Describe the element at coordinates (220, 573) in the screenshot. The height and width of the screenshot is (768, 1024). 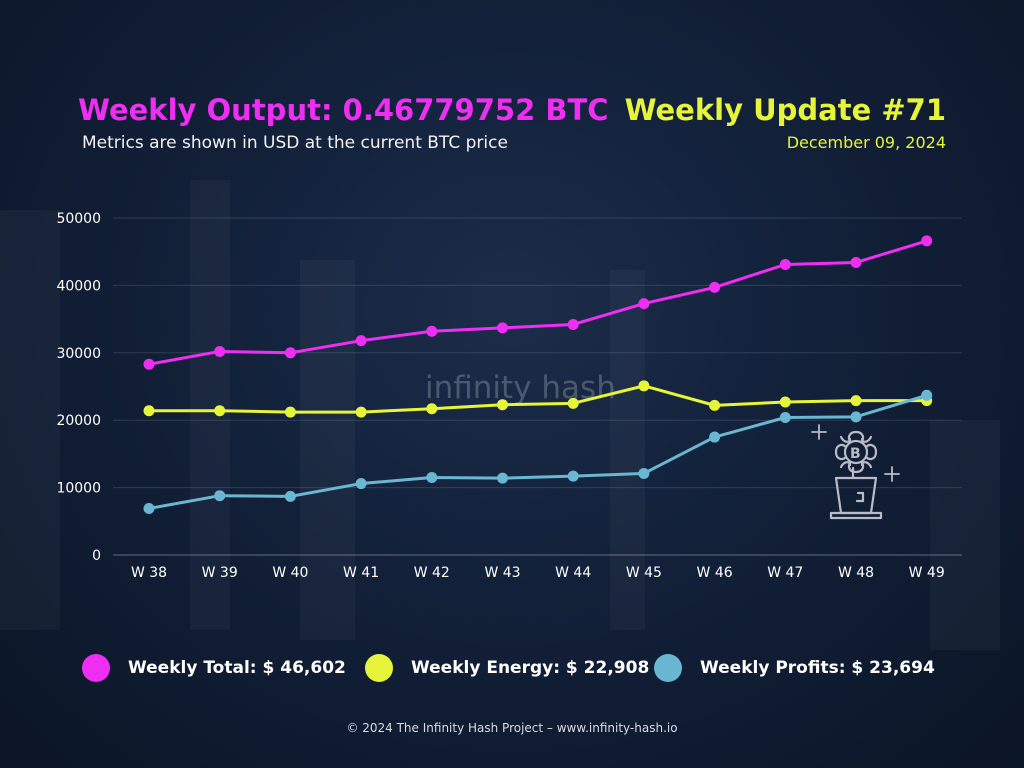
I see `x-tick-label: W 39` at that location.